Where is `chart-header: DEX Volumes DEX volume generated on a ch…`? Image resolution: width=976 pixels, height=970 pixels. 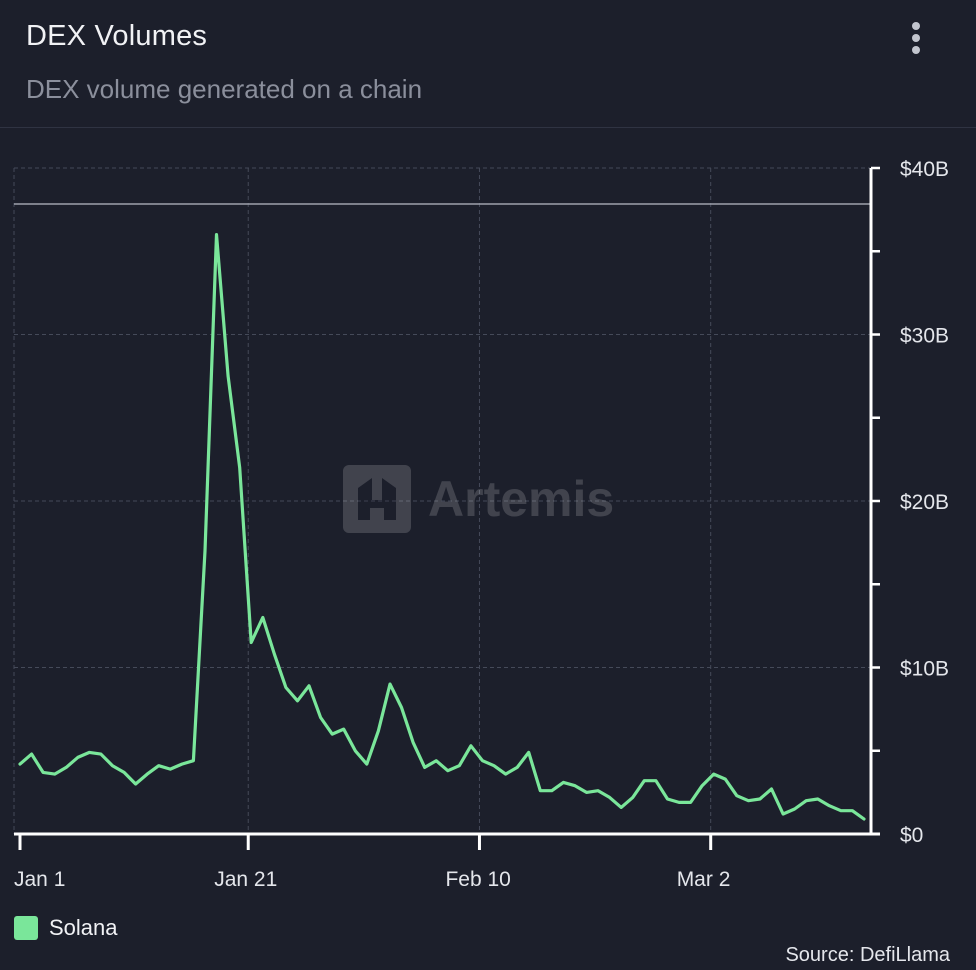
chart-header: DEX Volumes DEX volume generated on a ch… is located at coordinates (488, 64).